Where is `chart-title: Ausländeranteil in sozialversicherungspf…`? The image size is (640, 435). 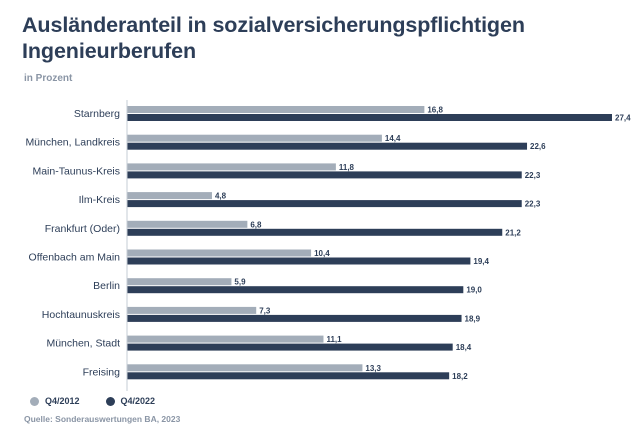 chart-title: Ausländeranteil in sozialversicherungspf… is located at coordinates (273, 38).